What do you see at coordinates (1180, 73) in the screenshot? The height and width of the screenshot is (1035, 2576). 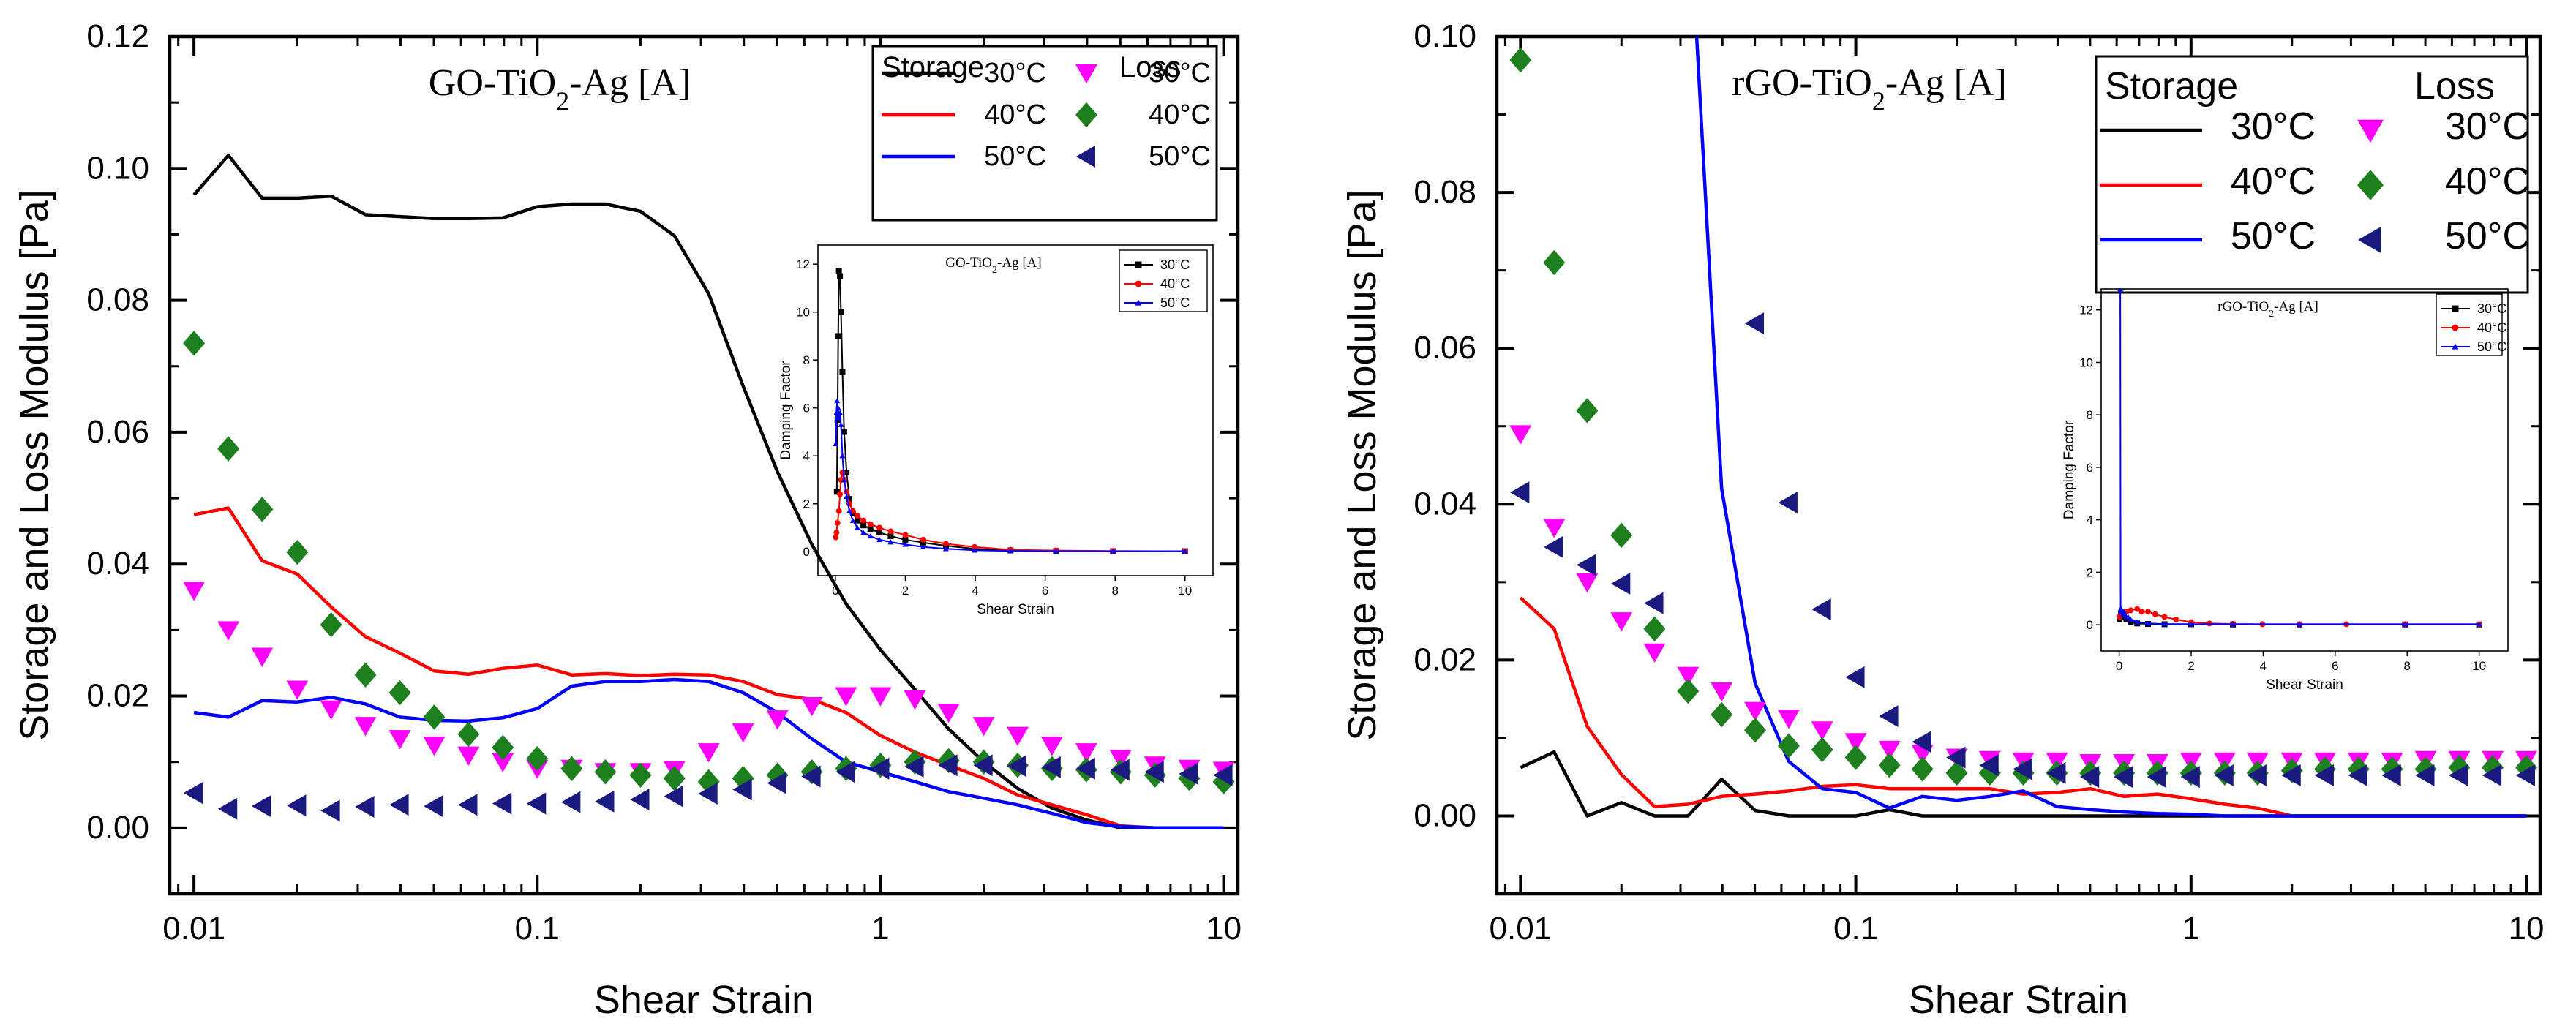 I see `legend-loss-label: 30°C` at bounding box center [1180, 73].